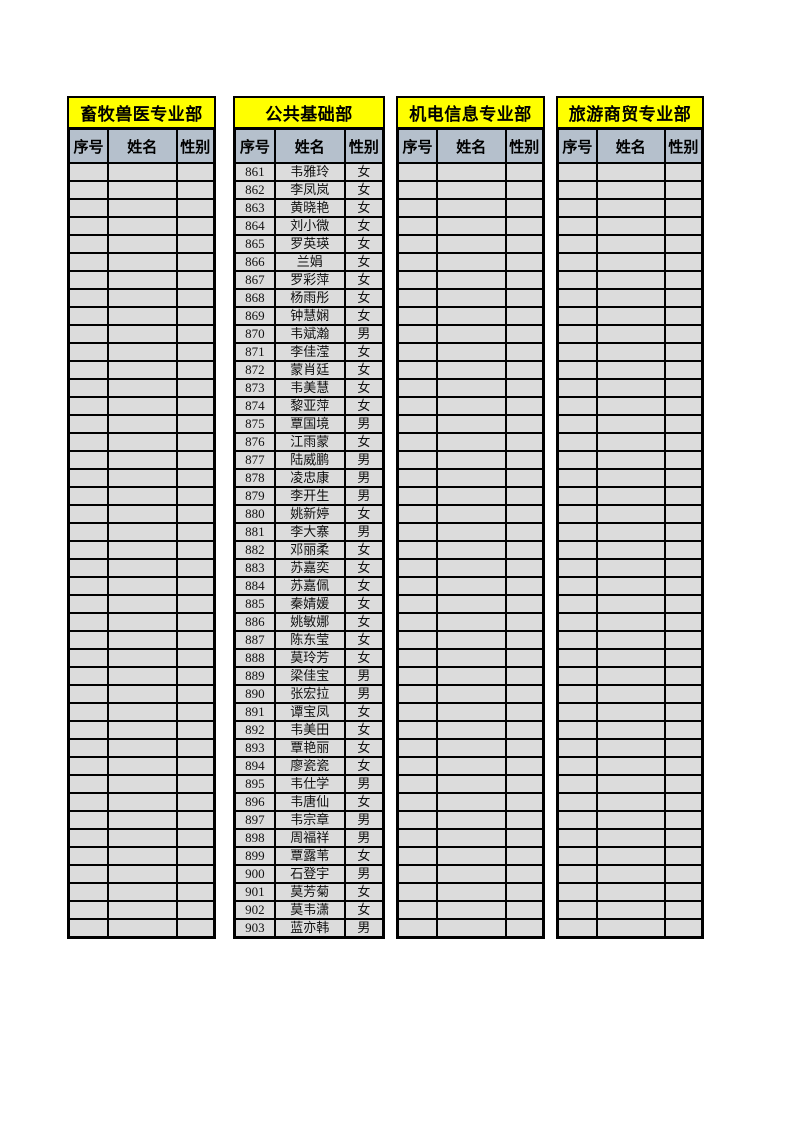 Image resolution: width=800 pixels, height=1131 pixels. I want to click on name-cell: 罗英瑛, so click(309, 244).